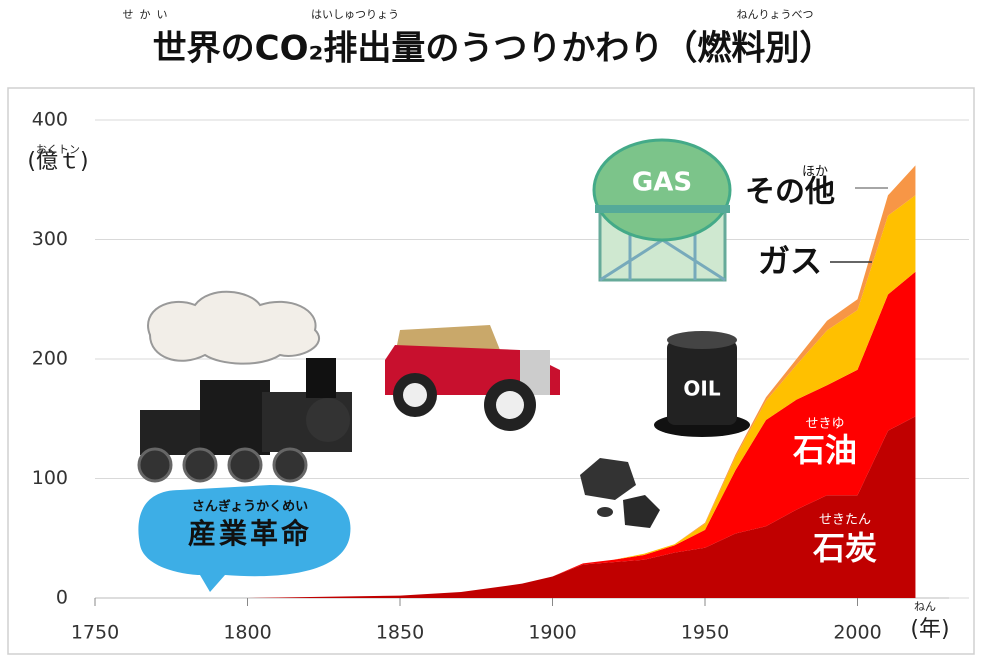 The width and height of the screenshot is (987, 659). I want to click on x-tick-label: 1950, so click(705, 633).